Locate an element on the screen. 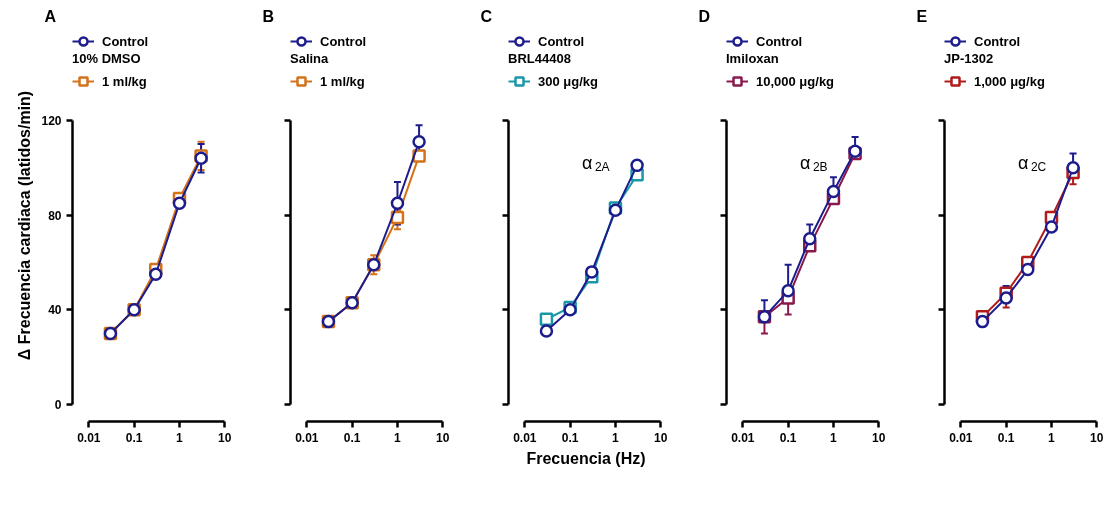 This screenshot has width=1115, height=510. y-tick-label: 40 is located at coordinates (55, 310).